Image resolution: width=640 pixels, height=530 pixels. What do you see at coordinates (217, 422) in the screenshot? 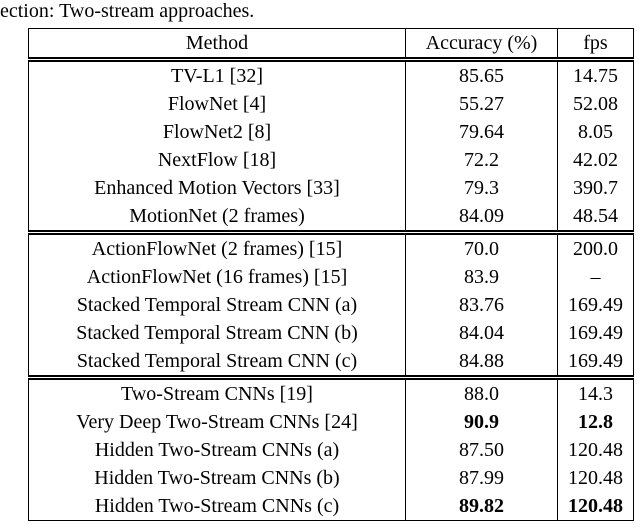
I see `method-cell: Very Deep Two-Stream CNNs [24]` at bounding box center [217, 422].